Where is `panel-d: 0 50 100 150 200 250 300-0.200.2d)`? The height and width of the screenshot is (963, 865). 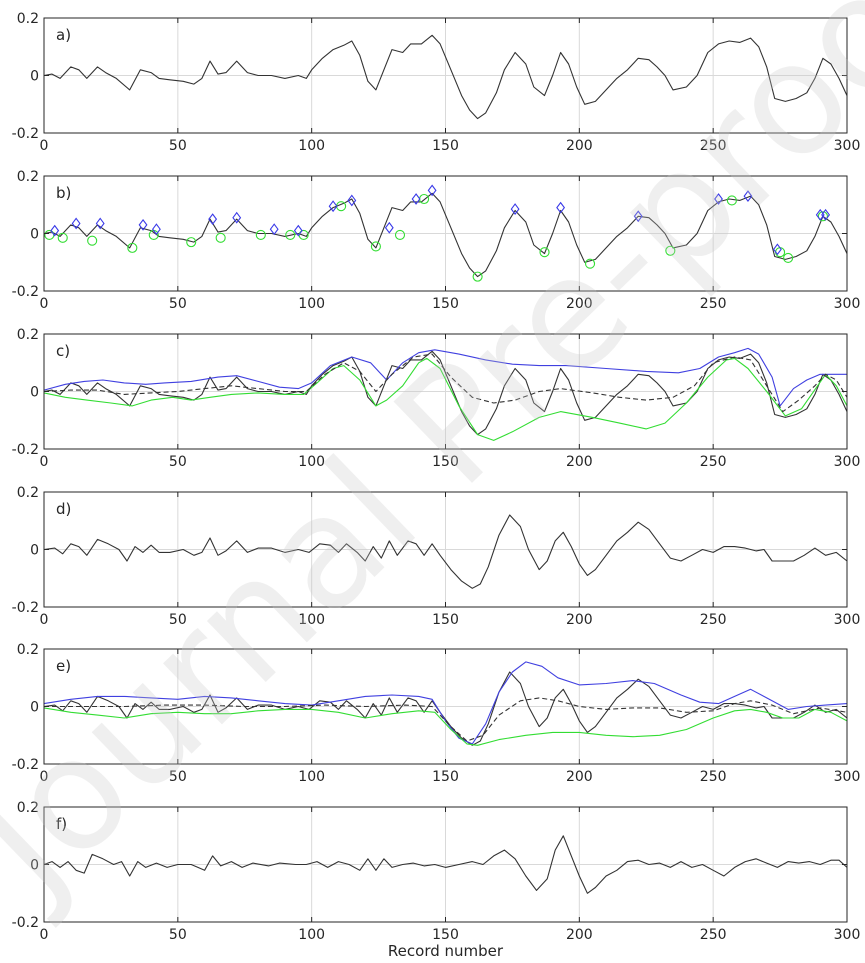 panel-d: 0 50 100 150 200 250 300-0.200.2d) is located at coordinates (436, 556).